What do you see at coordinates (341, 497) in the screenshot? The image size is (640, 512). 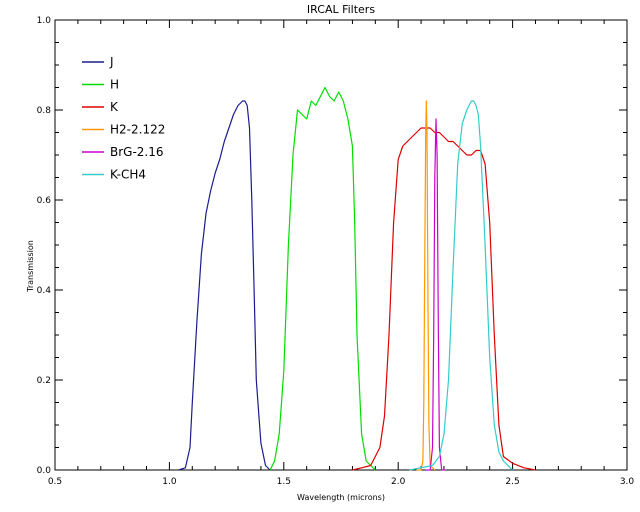 I see `x-axis-title: Wavelength (microns)` at bounding box center [341, 497].